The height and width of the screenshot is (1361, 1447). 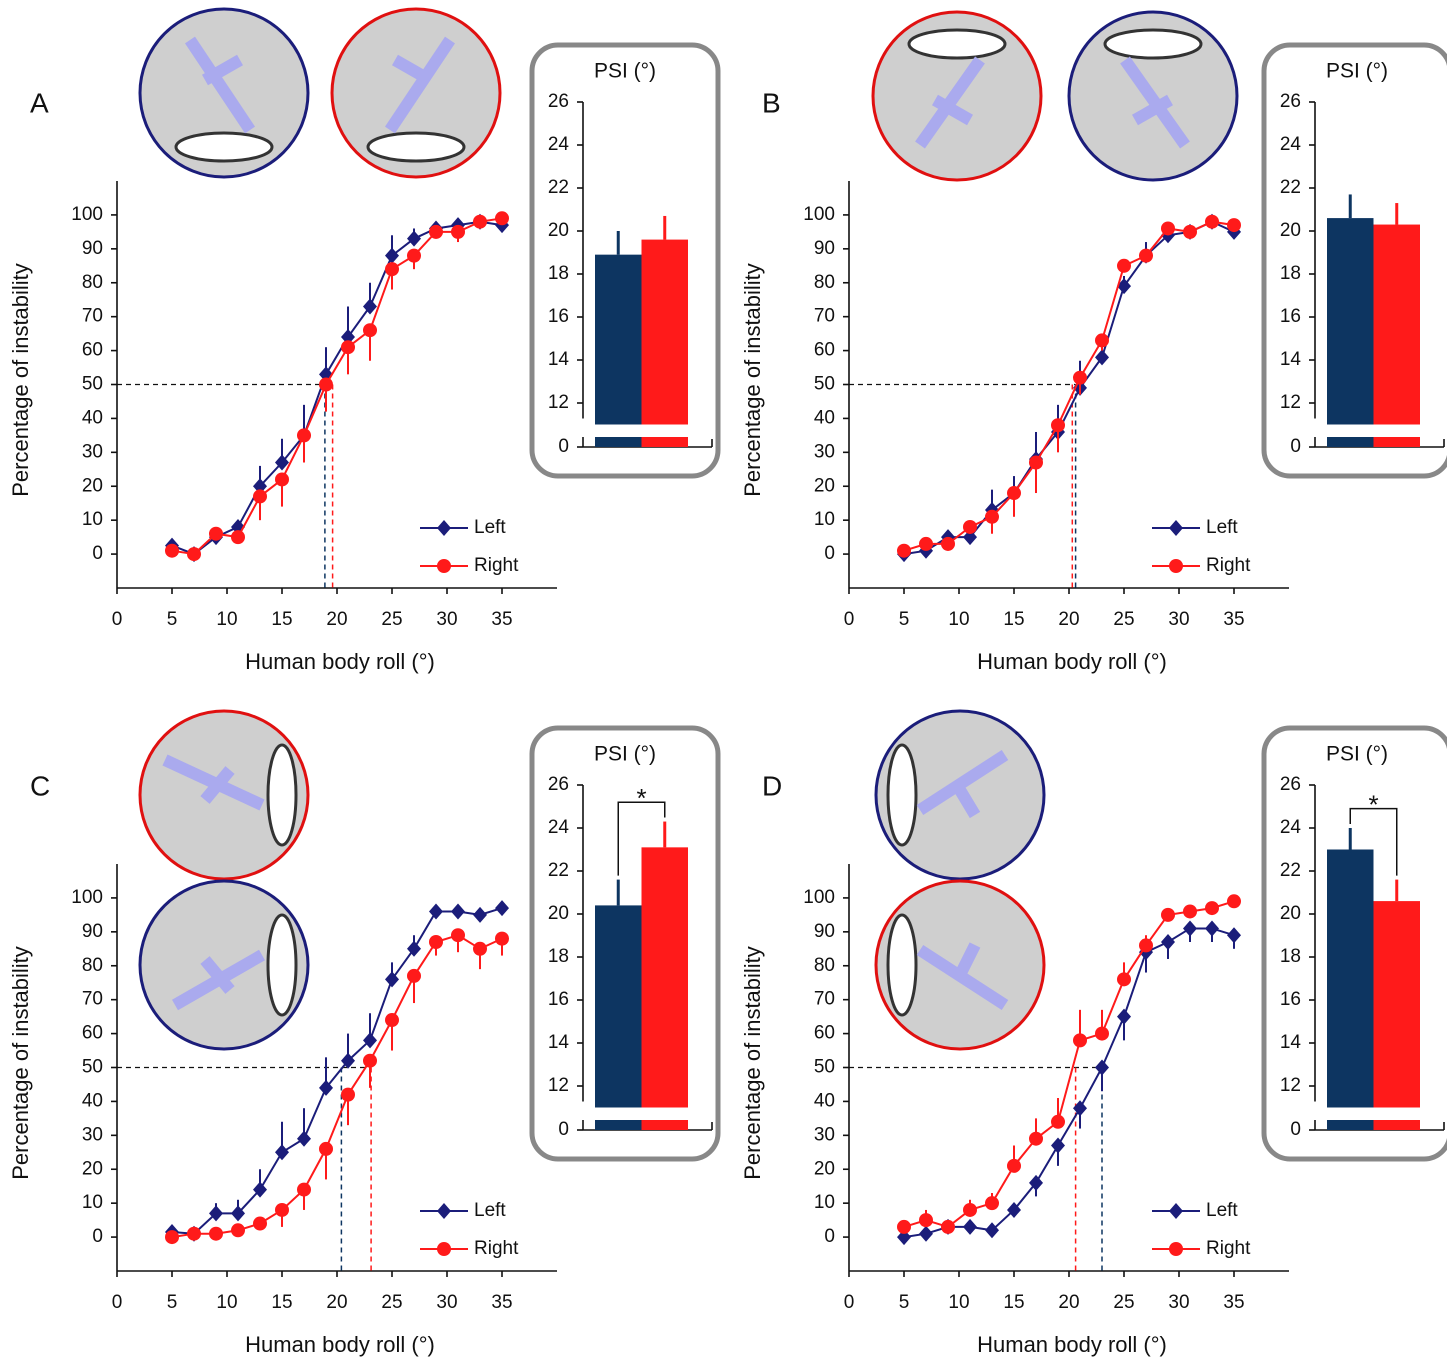 What do you see at coordinates (1290, 187) in the screenshot?
I see `y-tick-label: 22` at bounding box center [1290, 187].